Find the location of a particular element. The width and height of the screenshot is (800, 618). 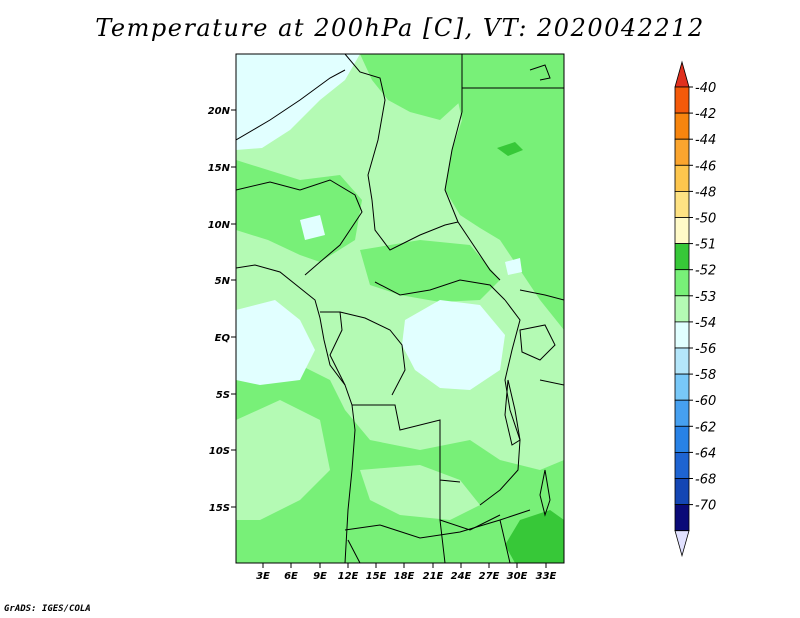

colorbar-label: -50 is located at coordinates (705, 219).